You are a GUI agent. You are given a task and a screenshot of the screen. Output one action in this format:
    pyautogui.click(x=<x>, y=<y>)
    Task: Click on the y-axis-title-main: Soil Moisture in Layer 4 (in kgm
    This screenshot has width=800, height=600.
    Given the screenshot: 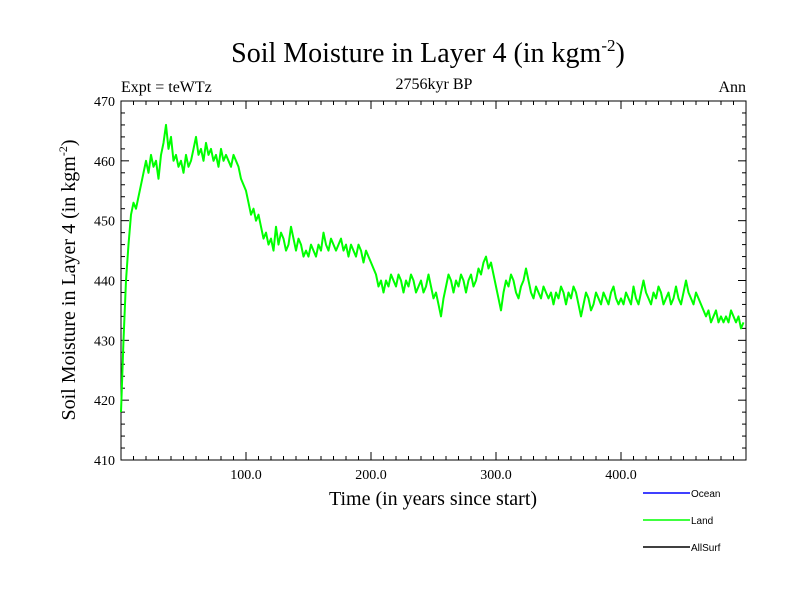 What is the action you would take?
    pyautogui.click(x=69, y=288)
    